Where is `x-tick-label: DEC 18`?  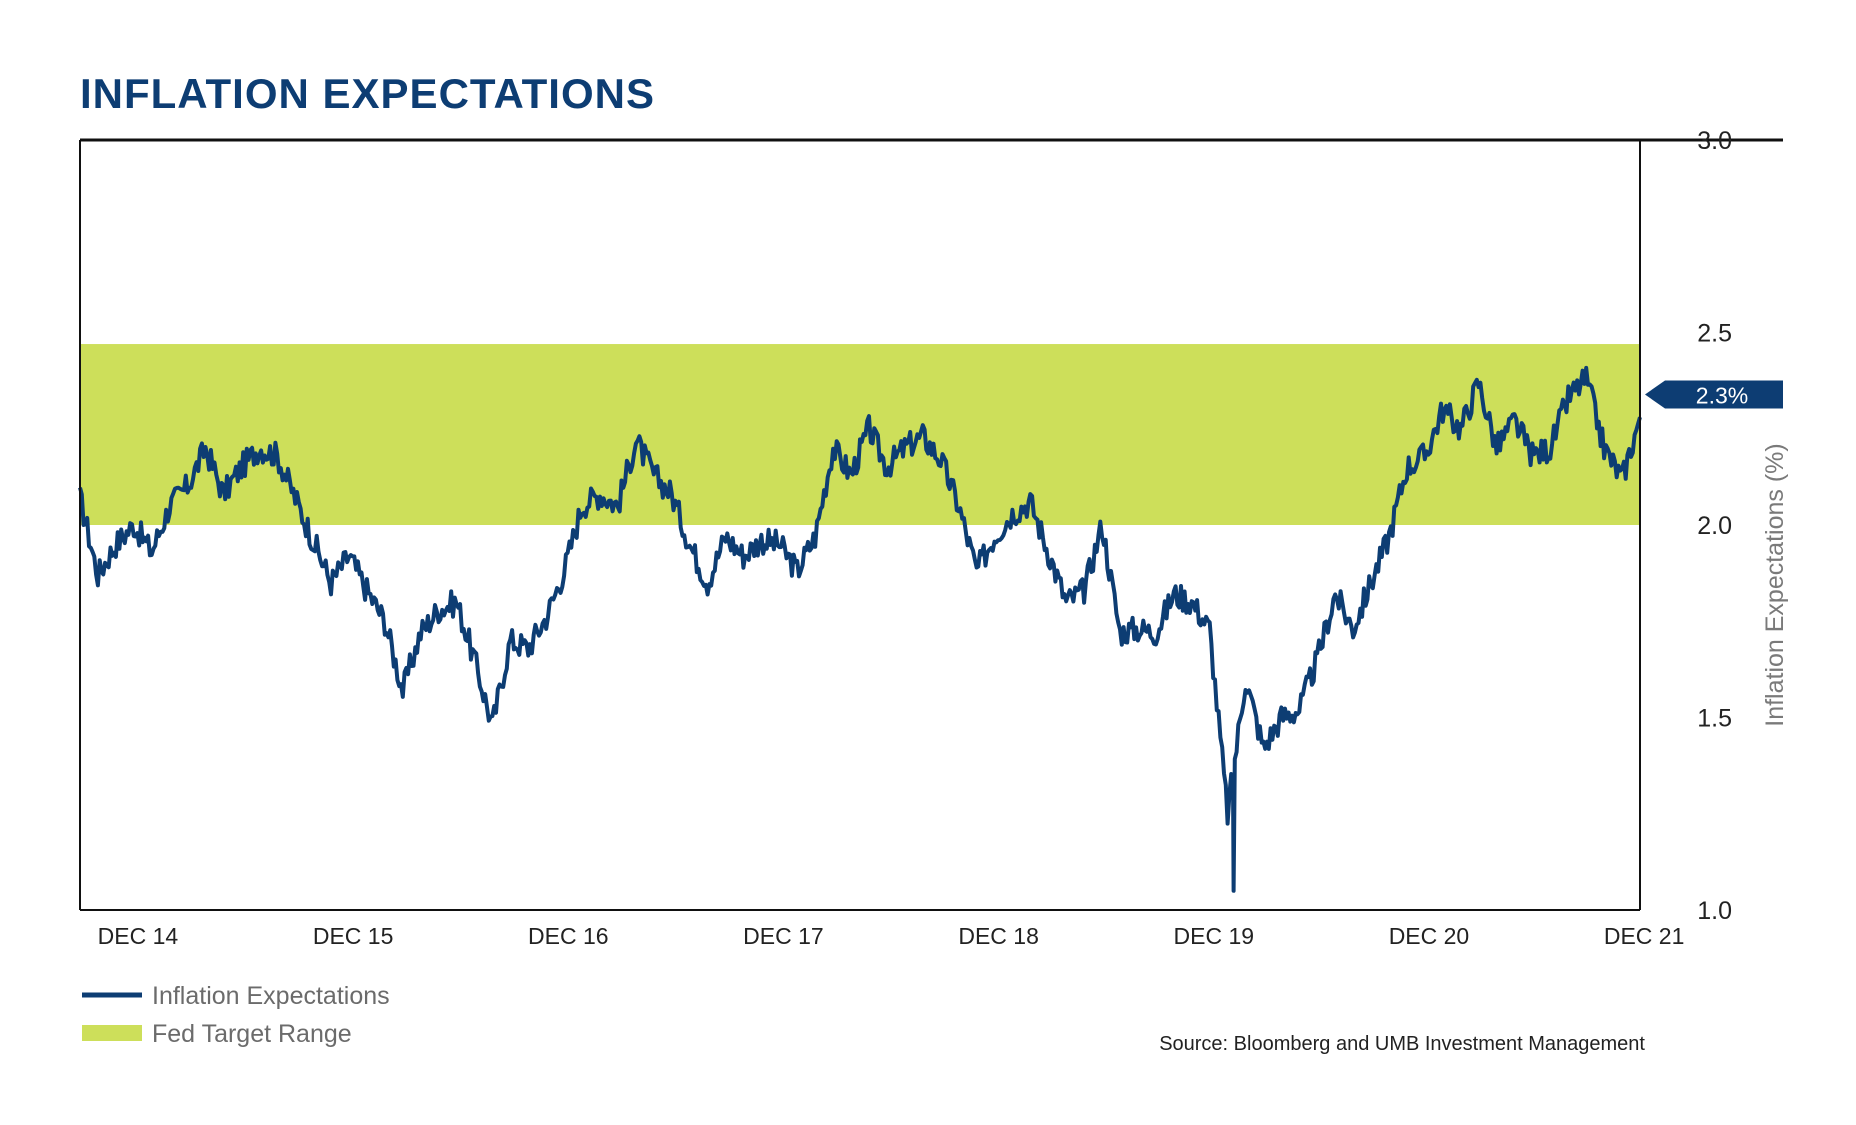
x-tick-label: DEC 18 is located at coordinates (998, 936).